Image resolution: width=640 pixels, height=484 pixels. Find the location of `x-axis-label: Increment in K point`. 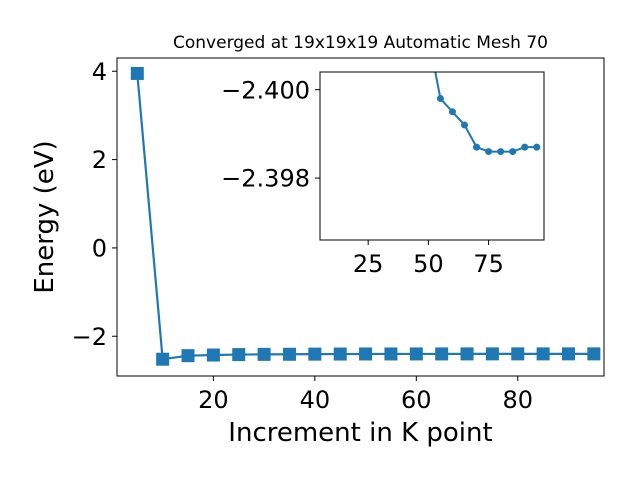

x-axis-label: Increment in K point is located at coordinates (360, 433).